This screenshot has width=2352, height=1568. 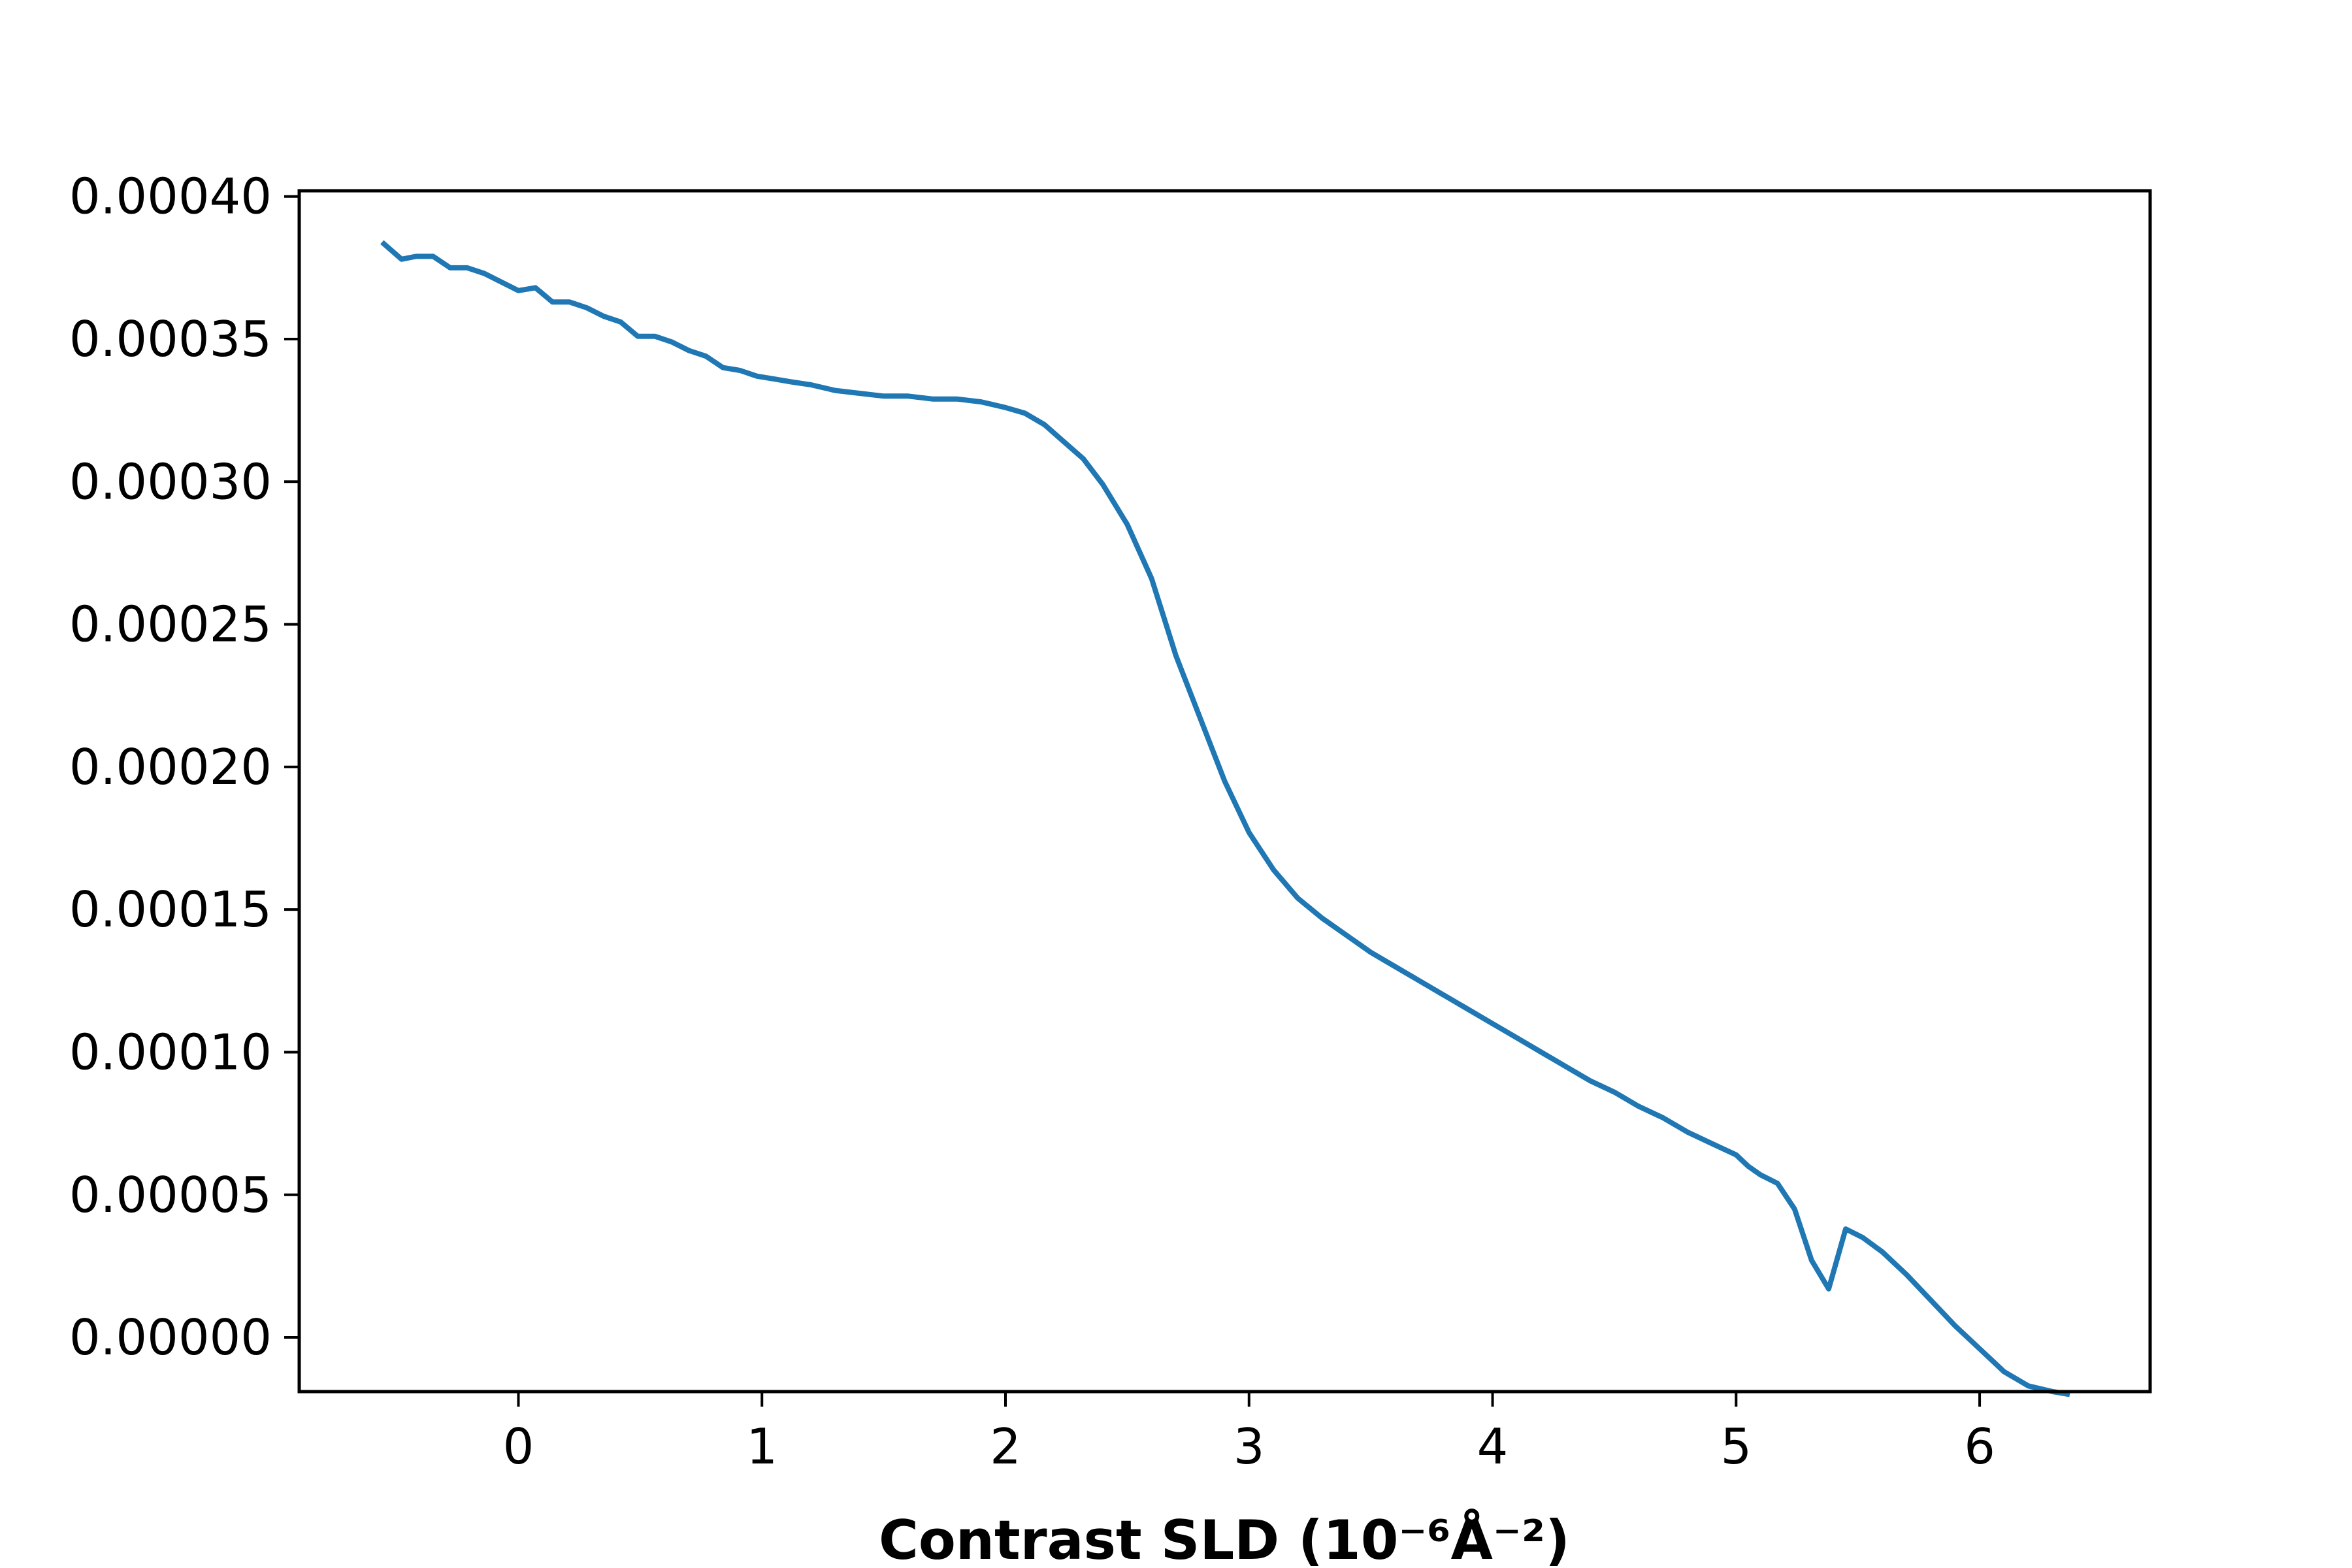 I want to click on x-axis-label: Contrast SLD (10⁻⁶Å⁻²), so click(x=1224, y=1538).